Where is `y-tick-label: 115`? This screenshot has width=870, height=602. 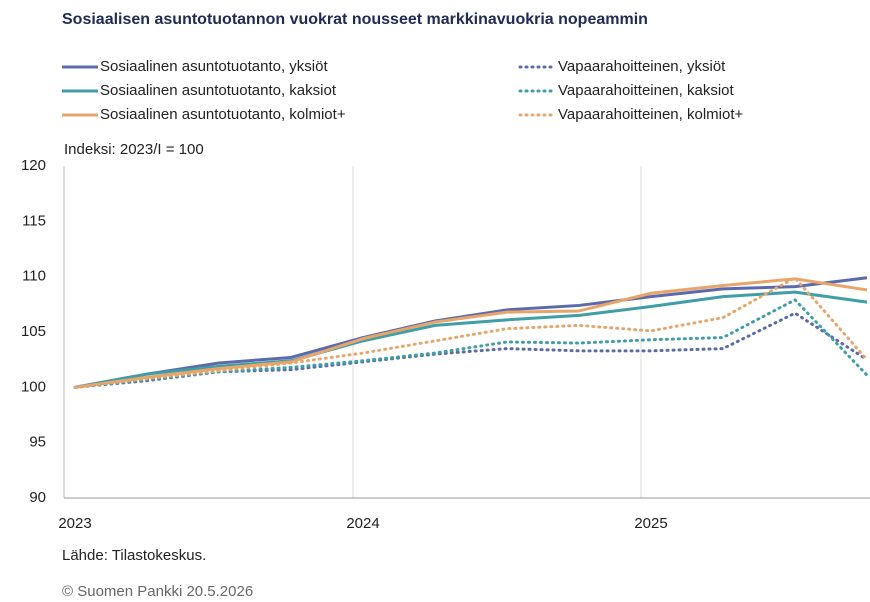
y-tick-label: 115 is located at coordinates (34, 220).